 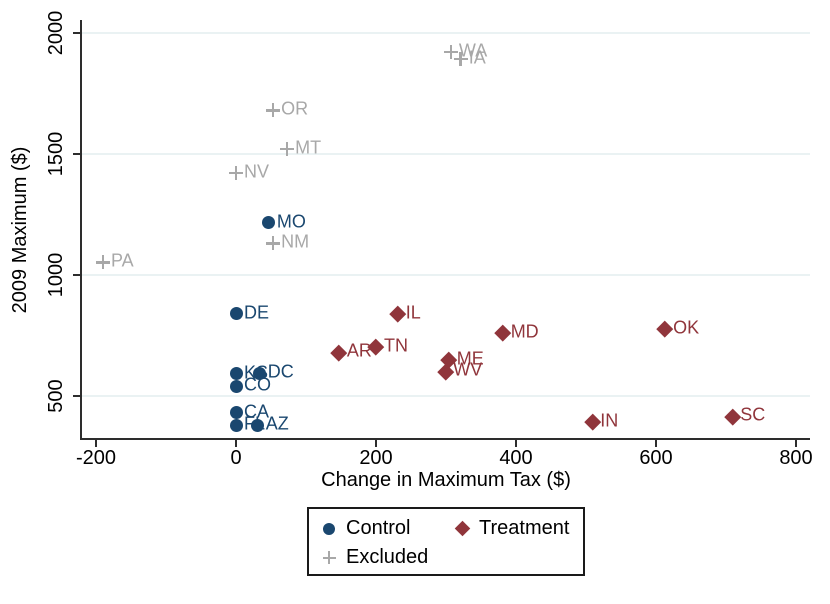 I want to click on legend-item-excluded: Excluded, so click(x=375, y=557).